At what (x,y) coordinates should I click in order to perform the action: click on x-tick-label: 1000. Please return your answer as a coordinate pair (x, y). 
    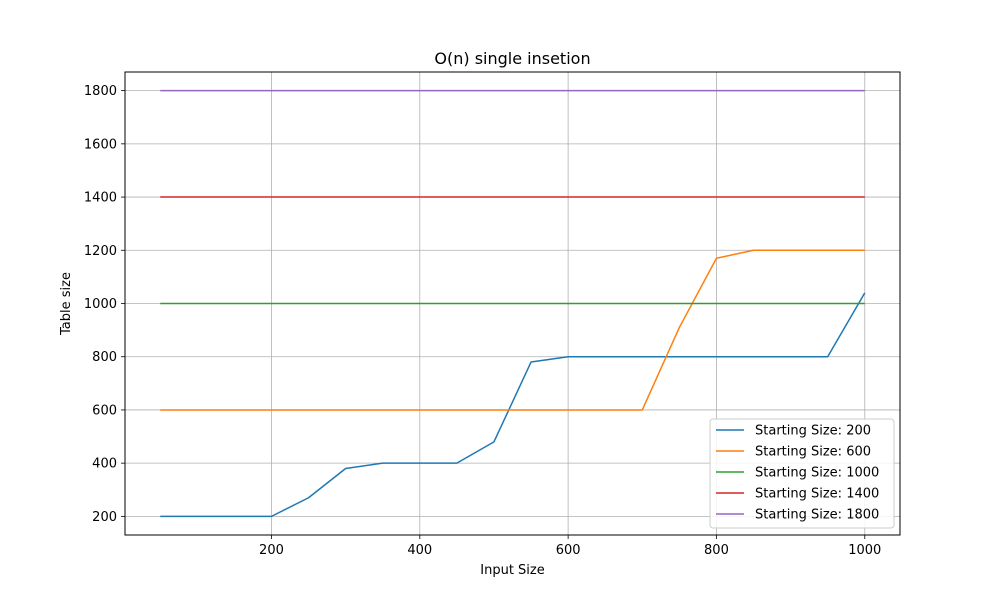
    Looking at the image, I should click on (864, 550).